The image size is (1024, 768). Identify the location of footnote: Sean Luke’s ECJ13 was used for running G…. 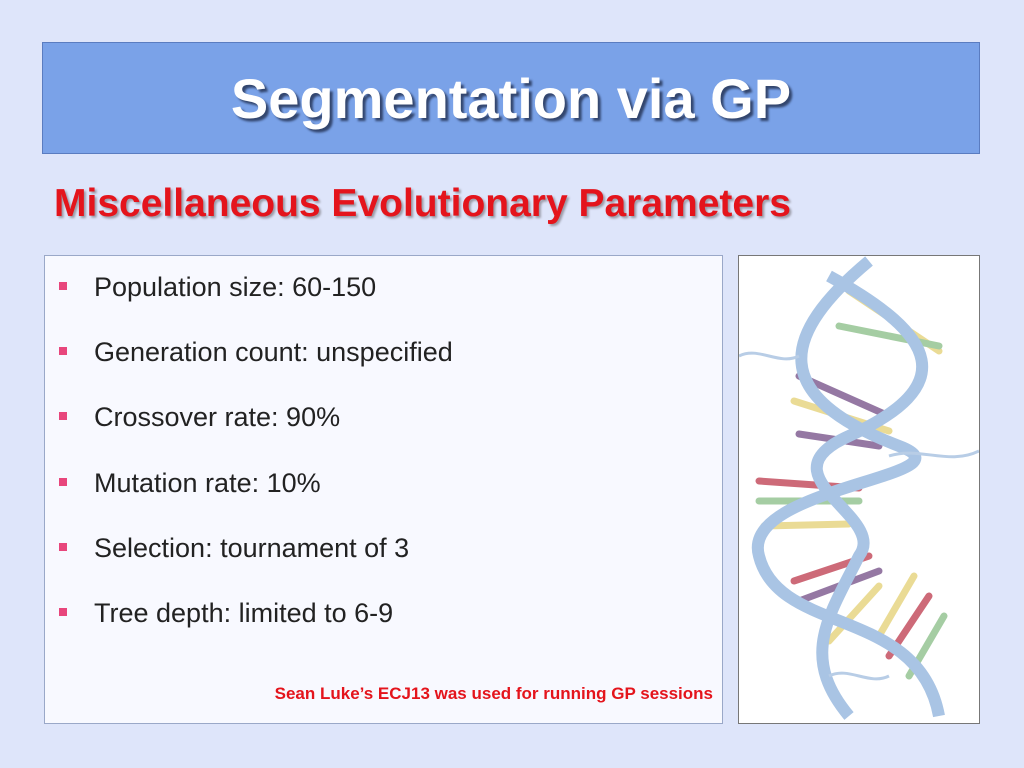
(493, 693).